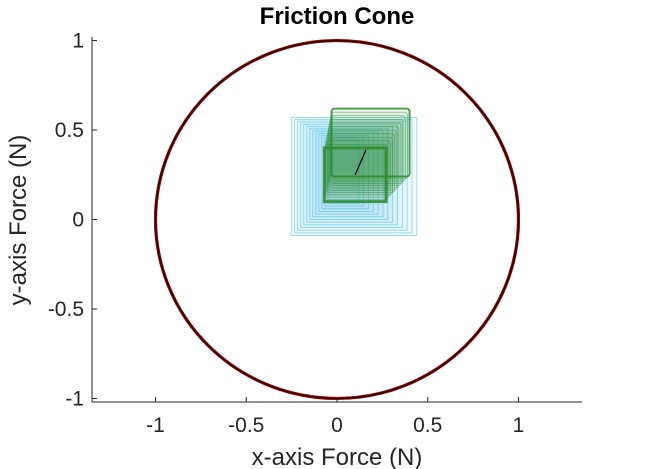  Describe the element at coordinates (337, 425) in the screenshot. I see `x-tick-label: 0` at that location.